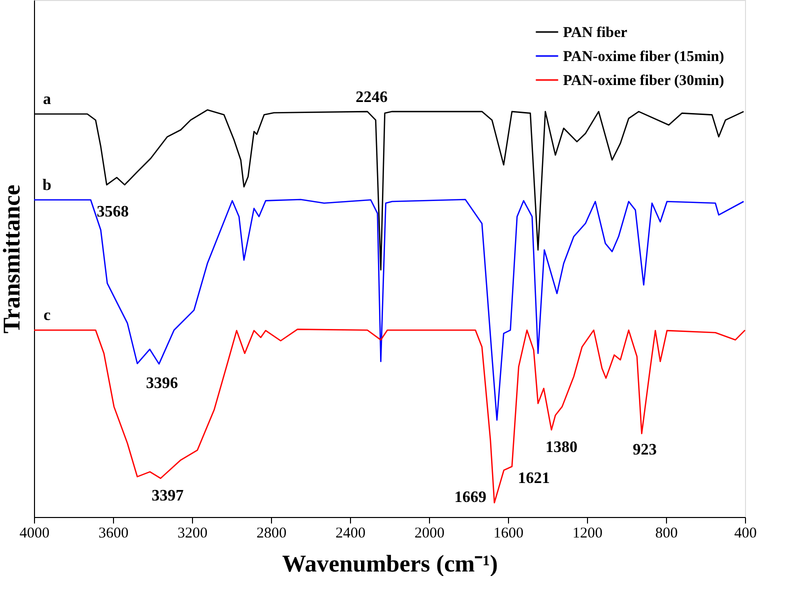 This screenshot has height=607, width=802. Describe the element at coordinates (595, 33) in the screenshot. I see `legend-label: PAN fiber` at that location.